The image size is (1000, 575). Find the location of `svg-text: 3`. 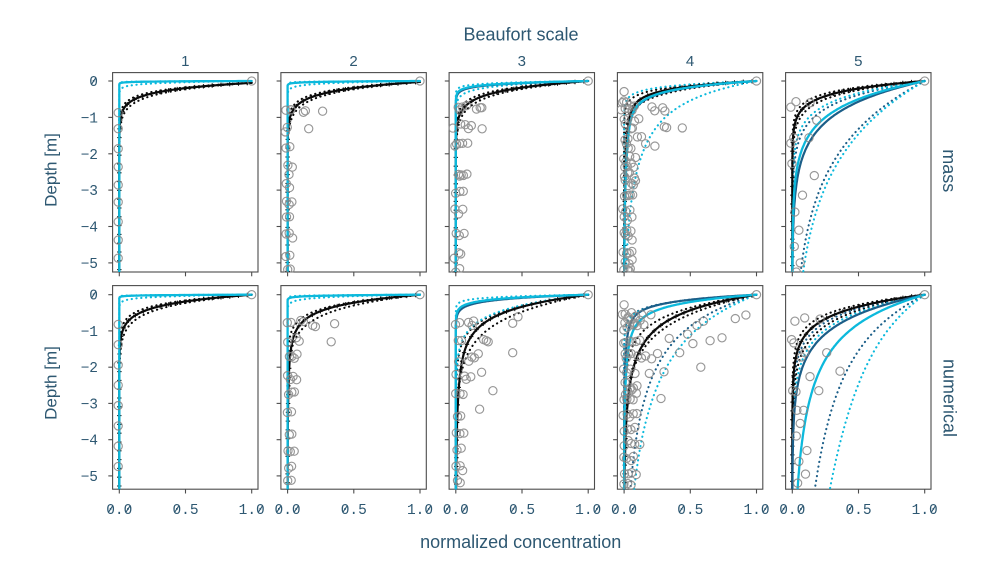

svg-text: 3 is located at coordinates (522, 61).